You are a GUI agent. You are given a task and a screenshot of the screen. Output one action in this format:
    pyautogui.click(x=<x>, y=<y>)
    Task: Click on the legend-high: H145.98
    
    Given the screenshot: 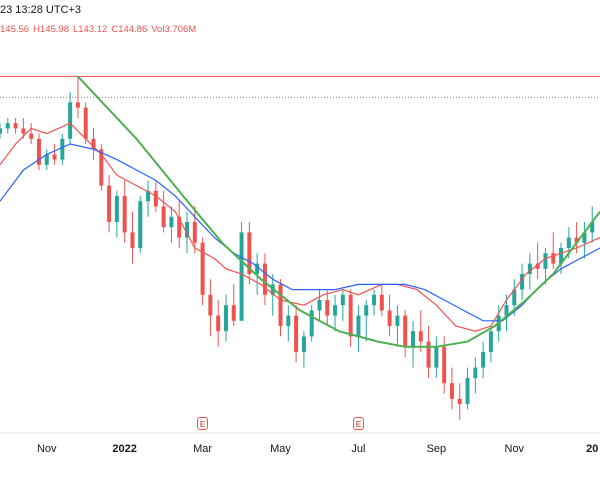 What is the action you would take?
    pyautogui.click(x=51, y=29)
    